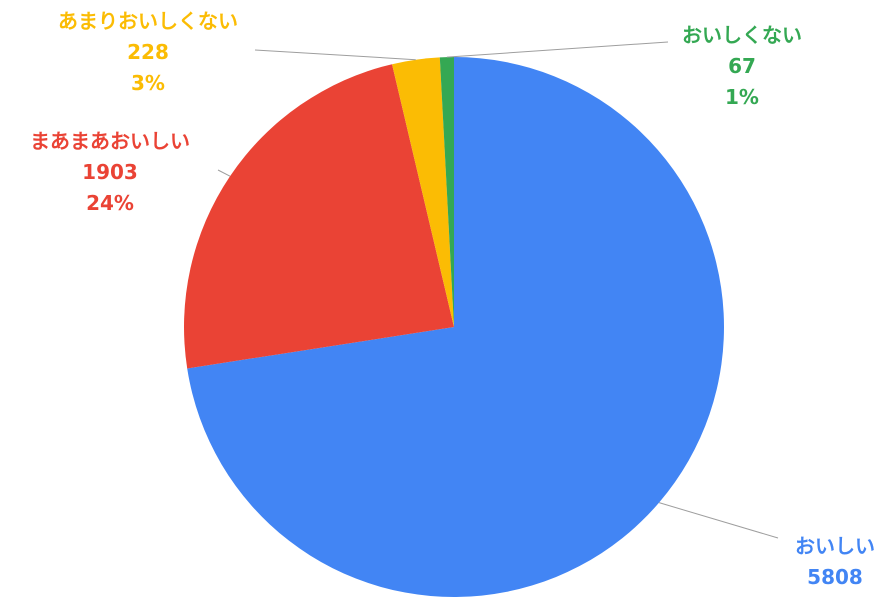 This screenshot has width=890, height=603. What do you see at coordinates (742, 97) in the screenshot?
I see `data-label-percent-3: 1%` at bounding box center [742, 97].